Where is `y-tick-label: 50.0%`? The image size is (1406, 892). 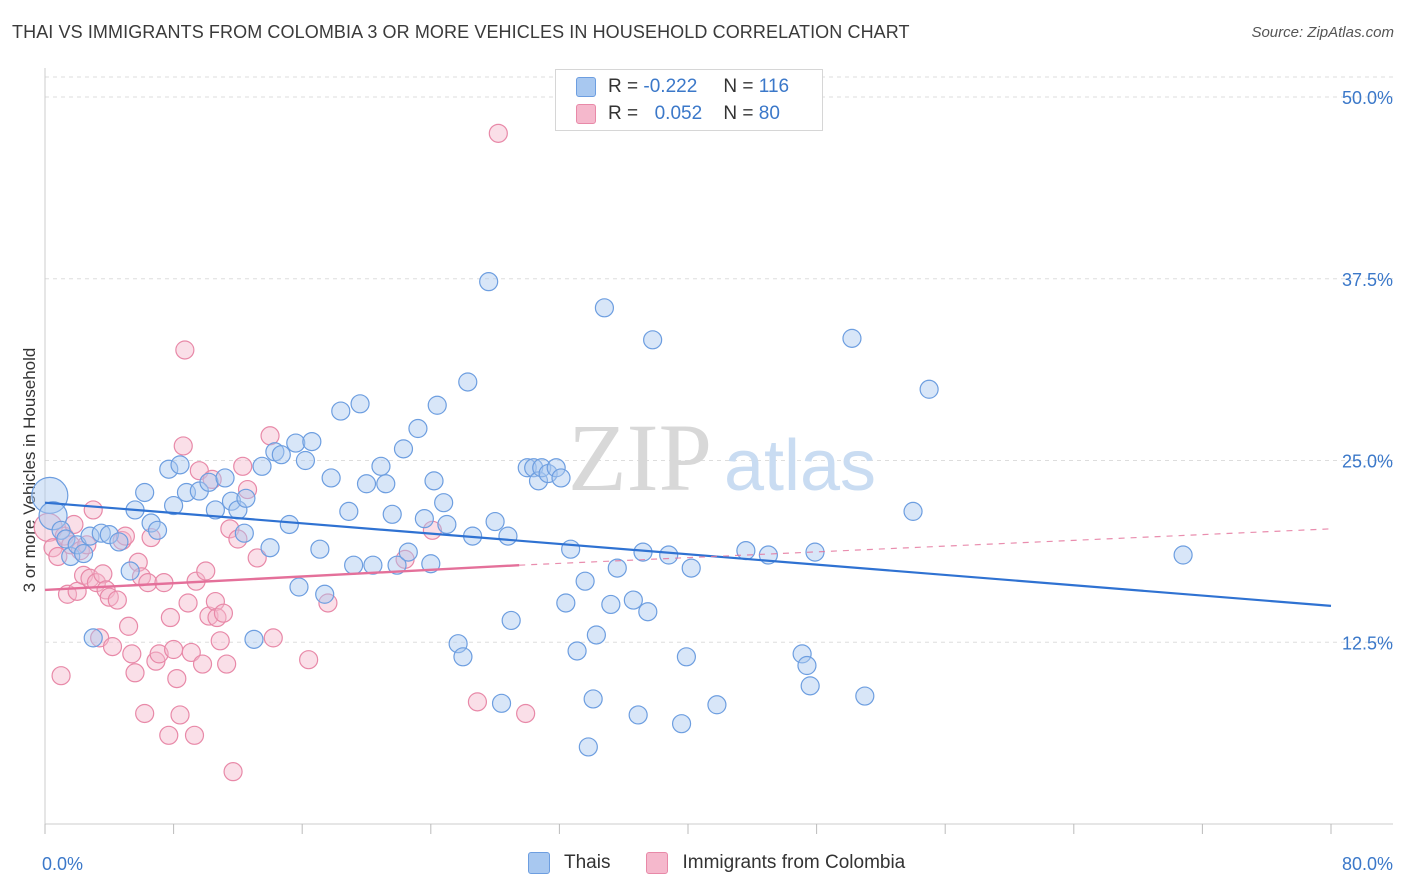 y-tick-label: 50.0% is located at coordinates (1367, 98).